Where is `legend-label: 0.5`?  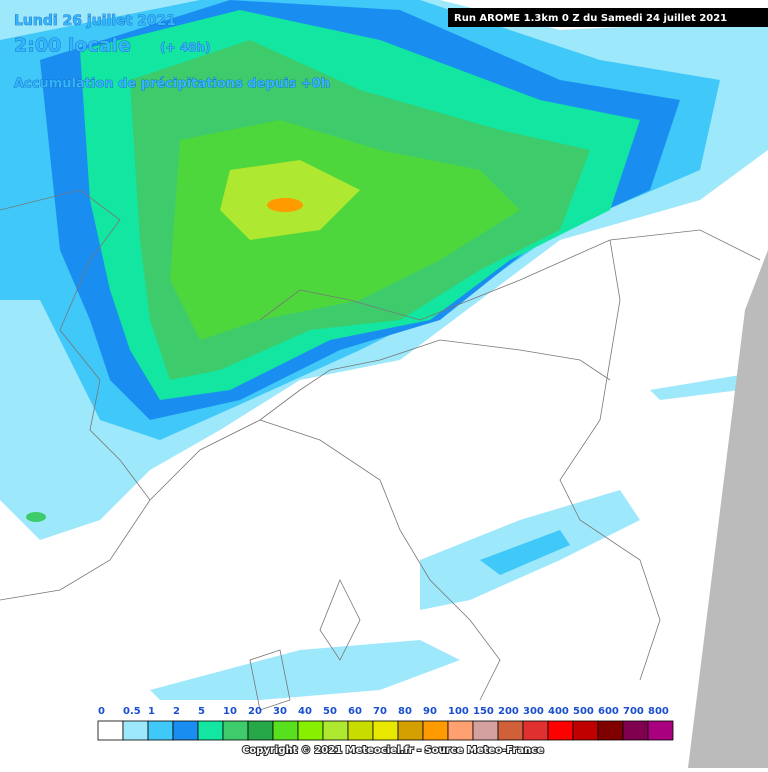 legend-label: 0.5 is located at coordinates (132, 711).